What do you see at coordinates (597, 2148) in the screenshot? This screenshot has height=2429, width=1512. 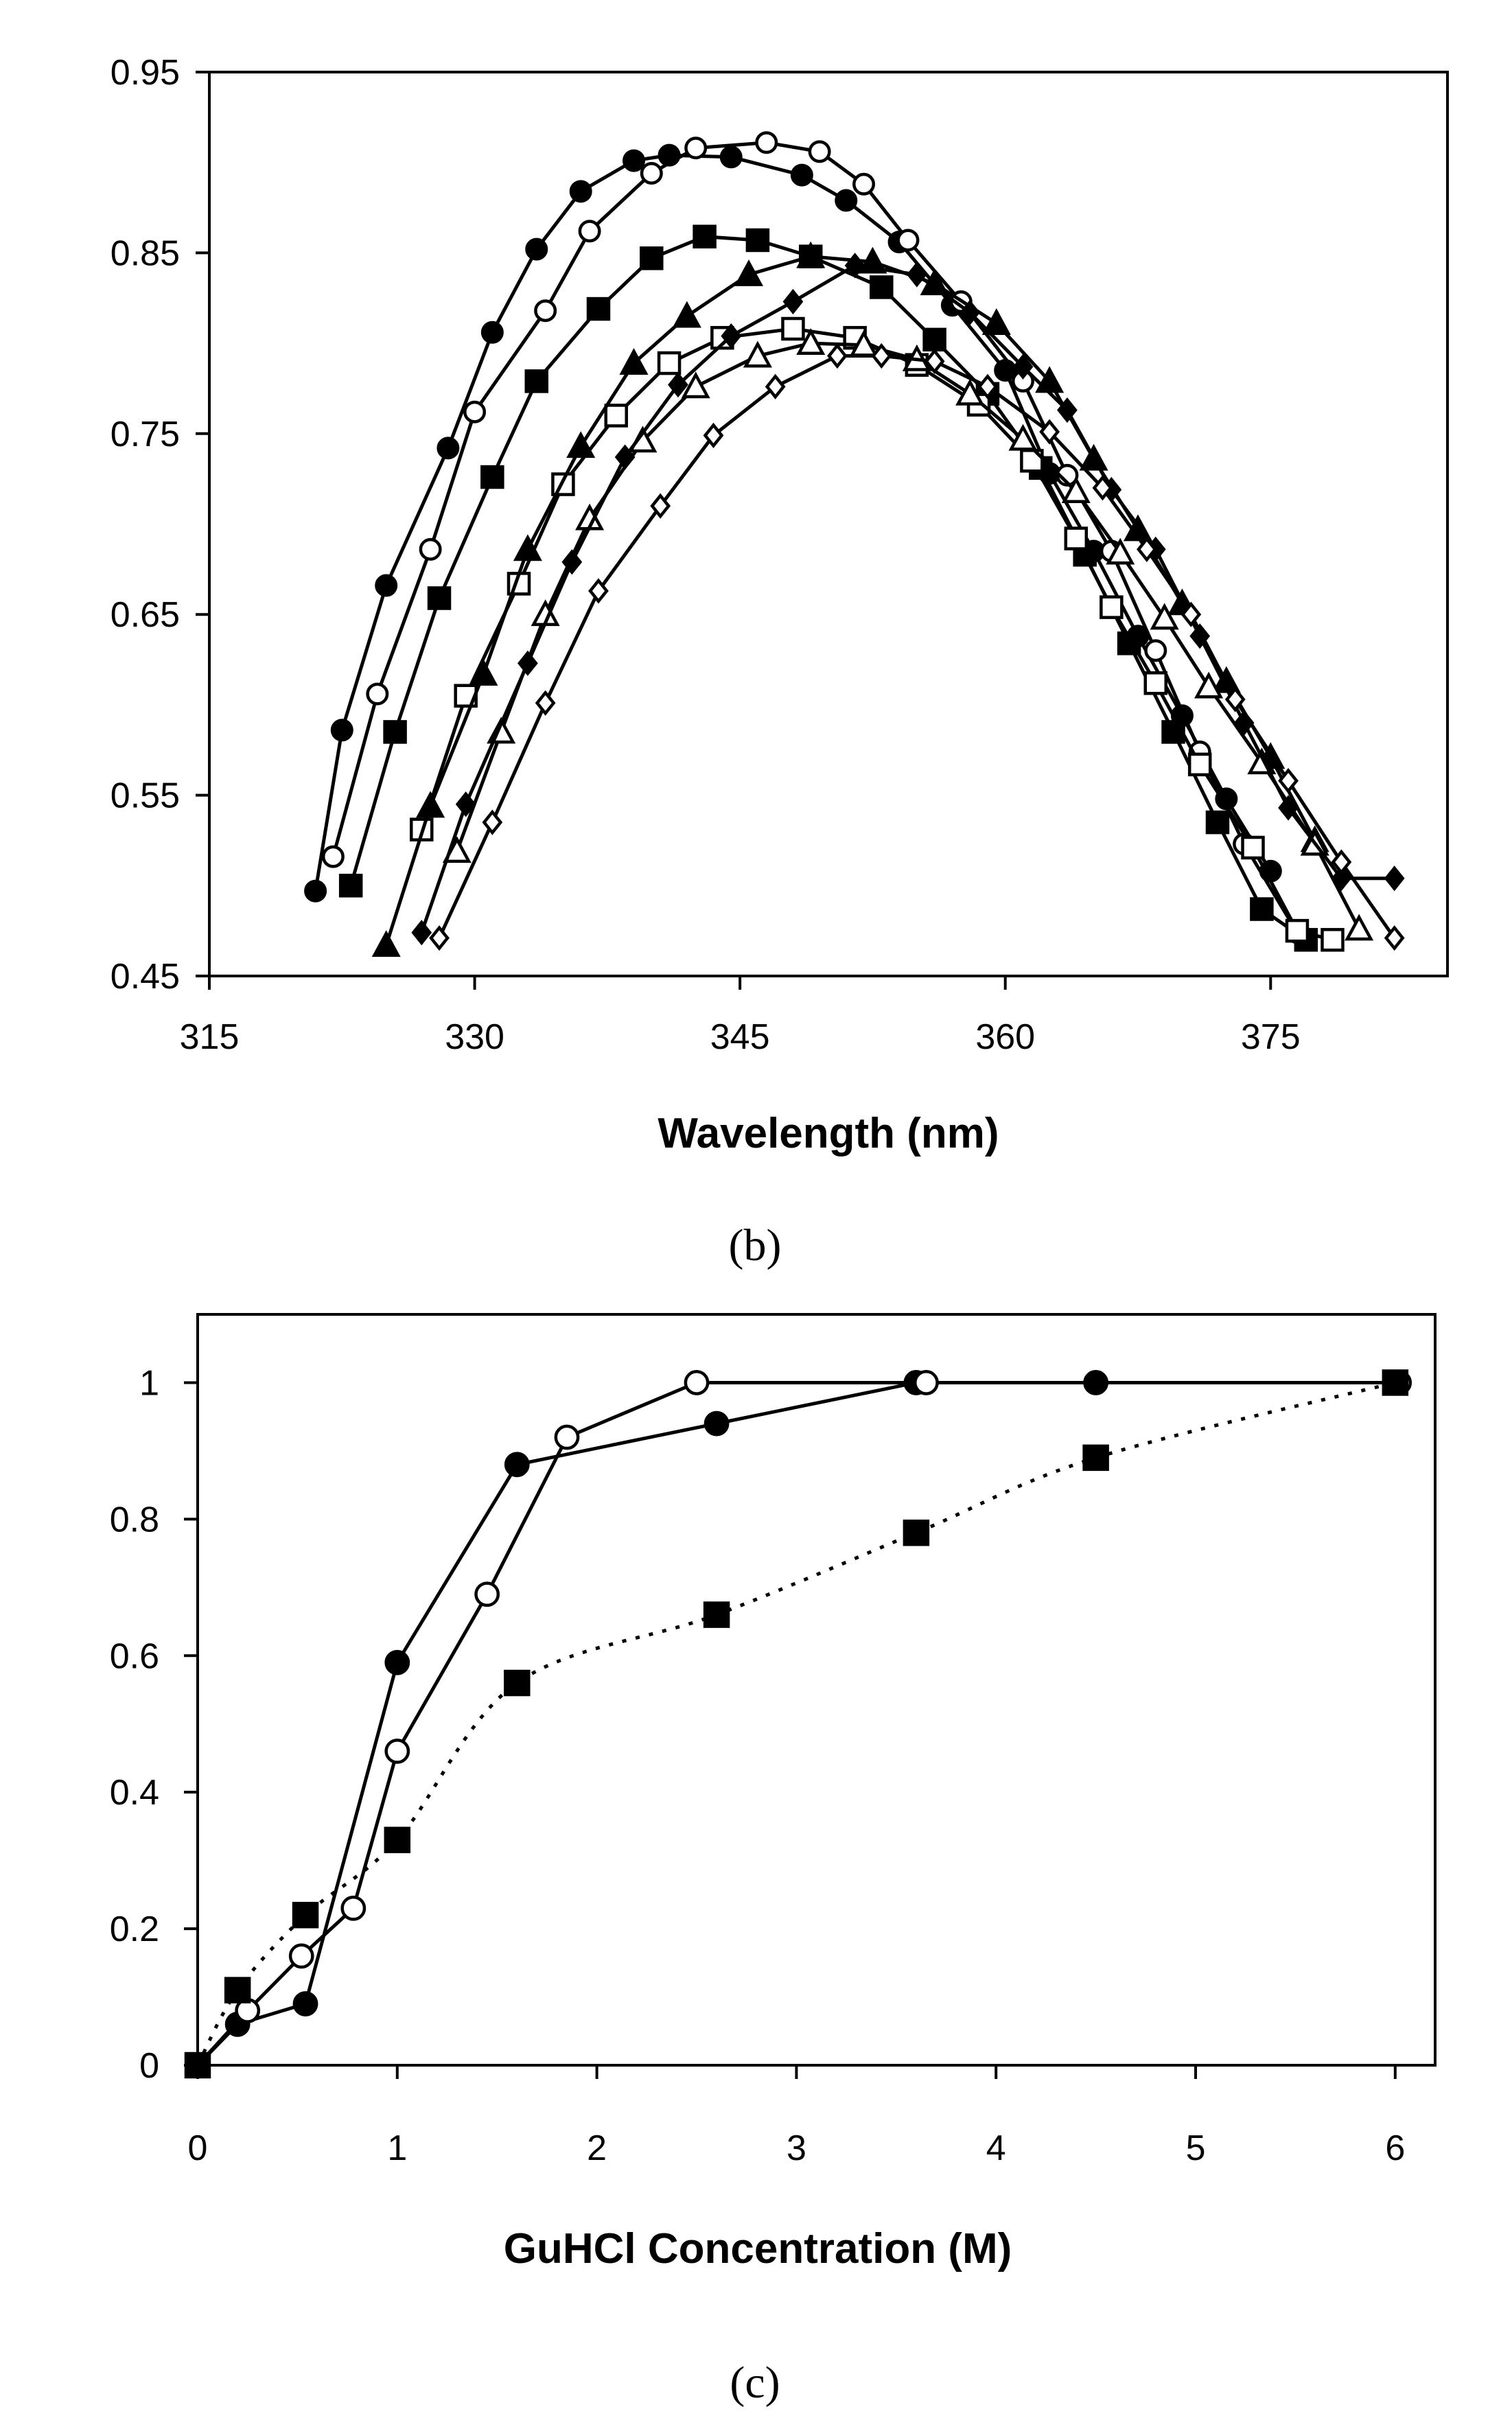 I see `x-tick-label: 2` at bounding box center [597, 2148].